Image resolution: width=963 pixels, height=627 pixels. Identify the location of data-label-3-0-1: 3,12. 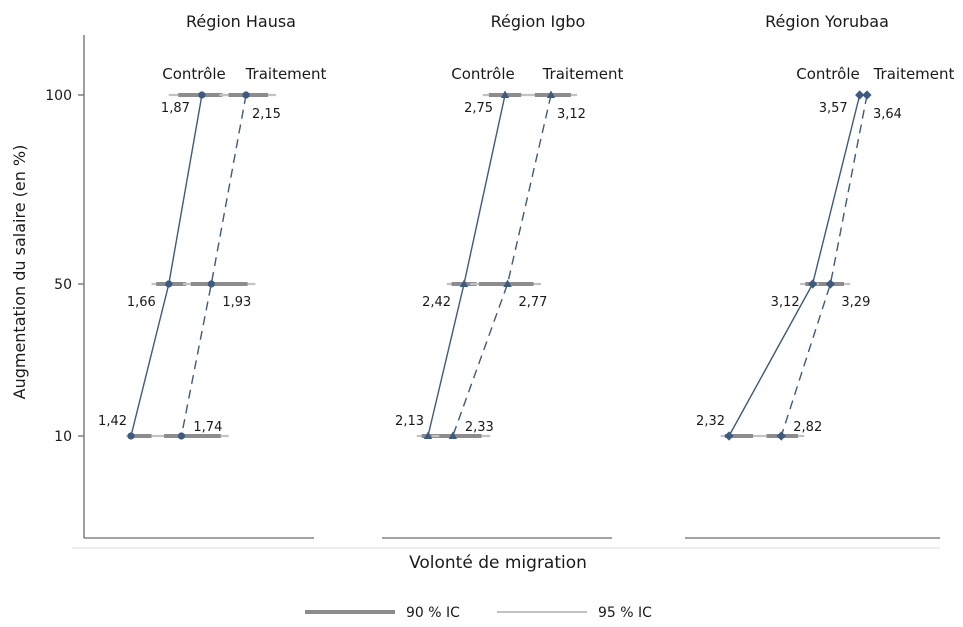
(785, 302).